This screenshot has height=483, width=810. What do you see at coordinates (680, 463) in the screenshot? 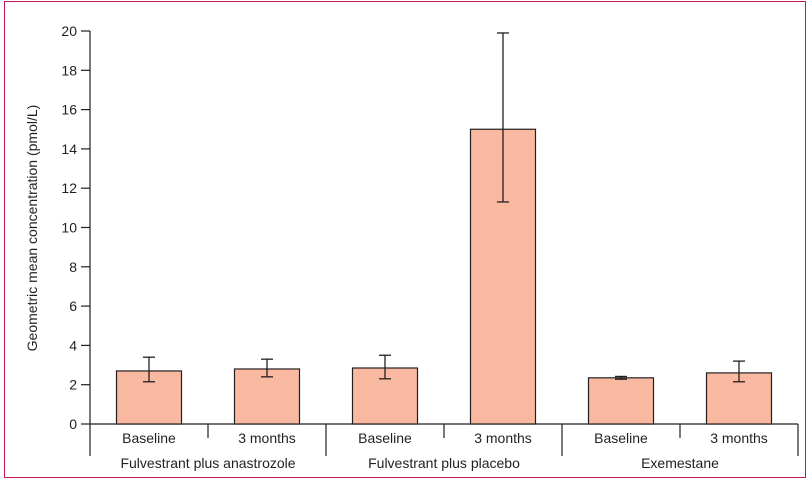
I see `x-group-label: Exemestane` at bounding box center [680, 463].